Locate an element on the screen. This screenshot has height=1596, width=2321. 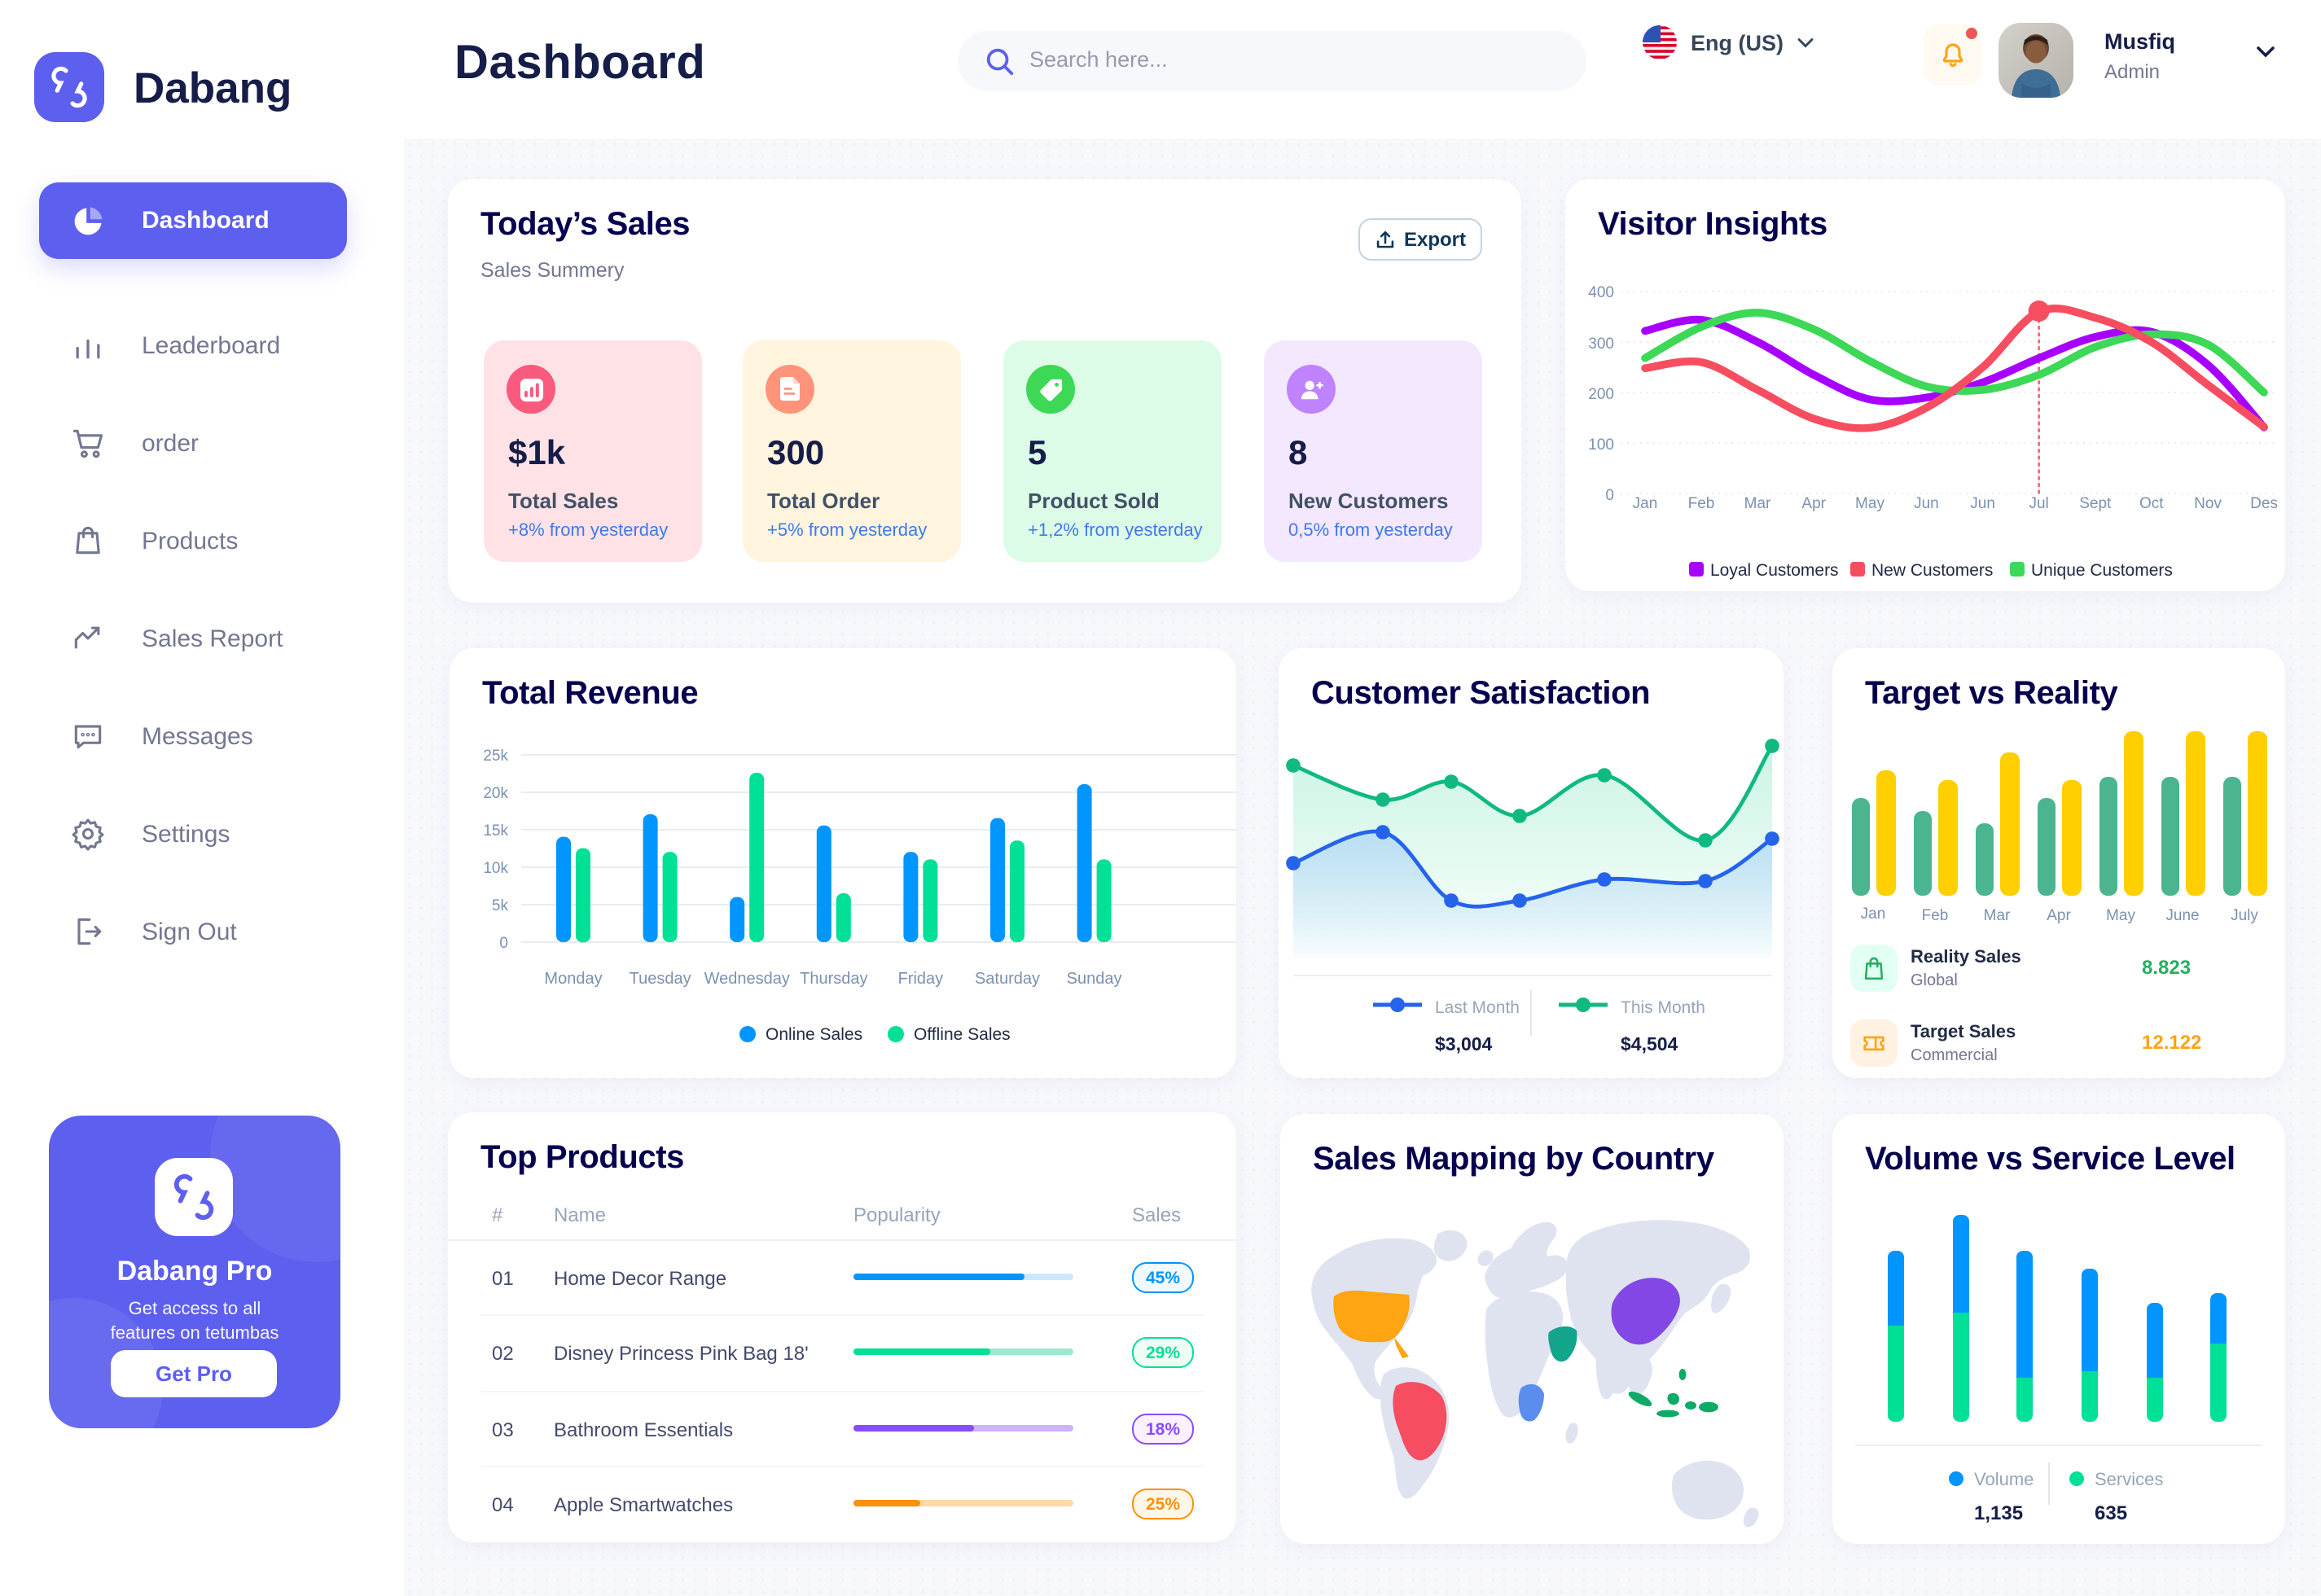
svg-text: Thursday is located at coordinates (833, 979).